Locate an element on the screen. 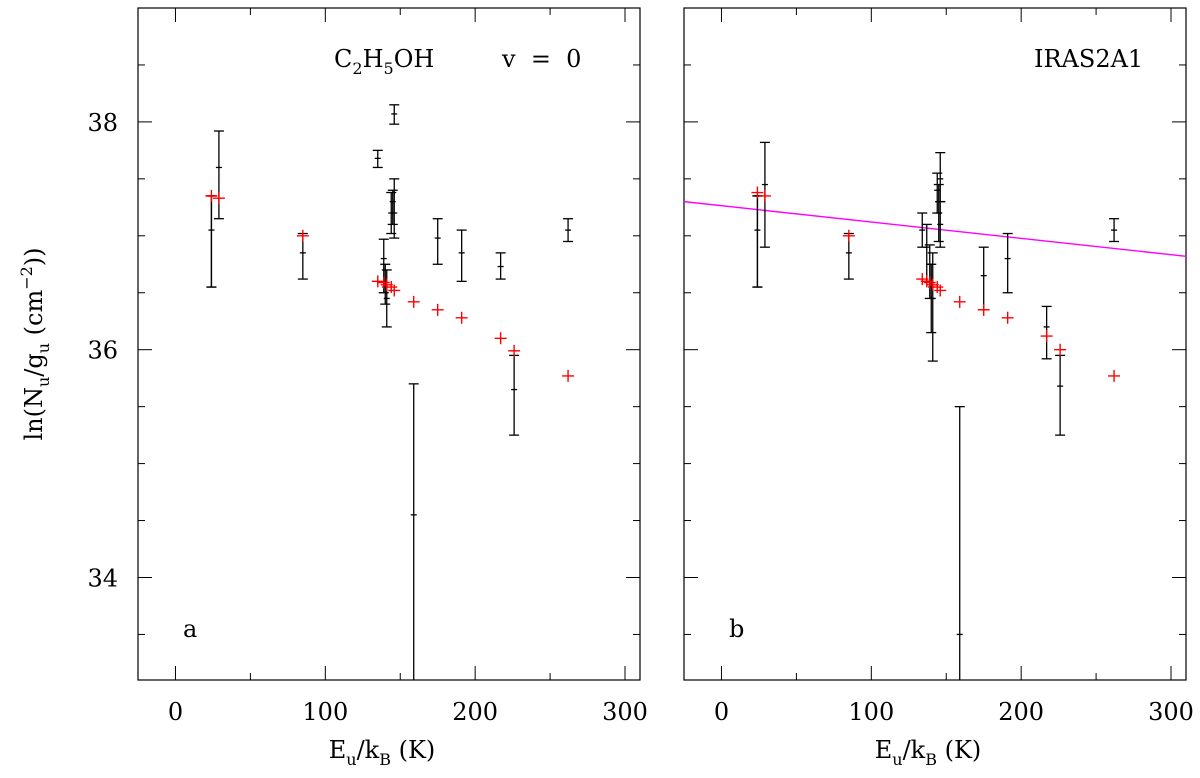  panel-a-label: a is located at coordinates (190, 629).